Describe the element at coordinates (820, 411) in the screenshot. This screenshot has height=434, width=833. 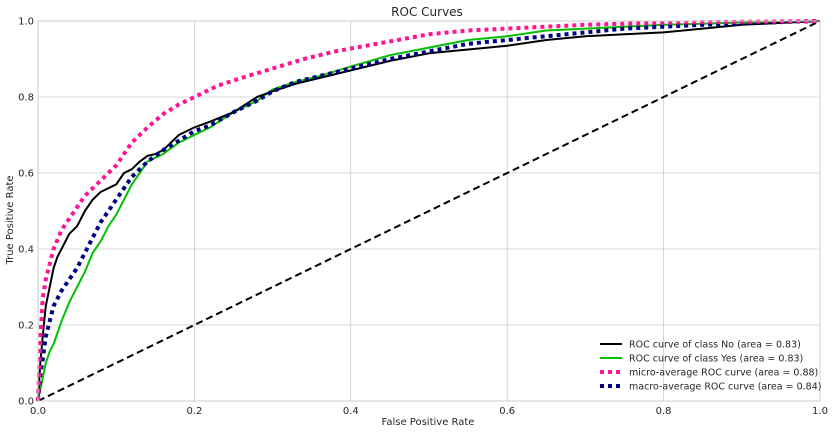
I see `x-tick-label: 1.0` at that location.